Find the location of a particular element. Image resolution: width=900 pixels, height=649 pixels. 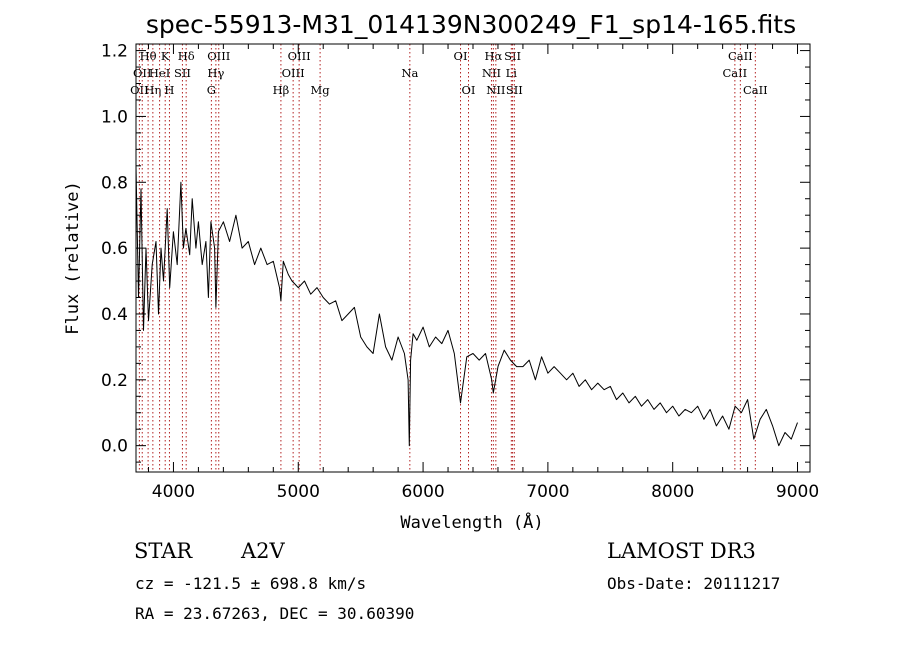

line-marker-label-8: Hδ is located at coordinates (186, 56).